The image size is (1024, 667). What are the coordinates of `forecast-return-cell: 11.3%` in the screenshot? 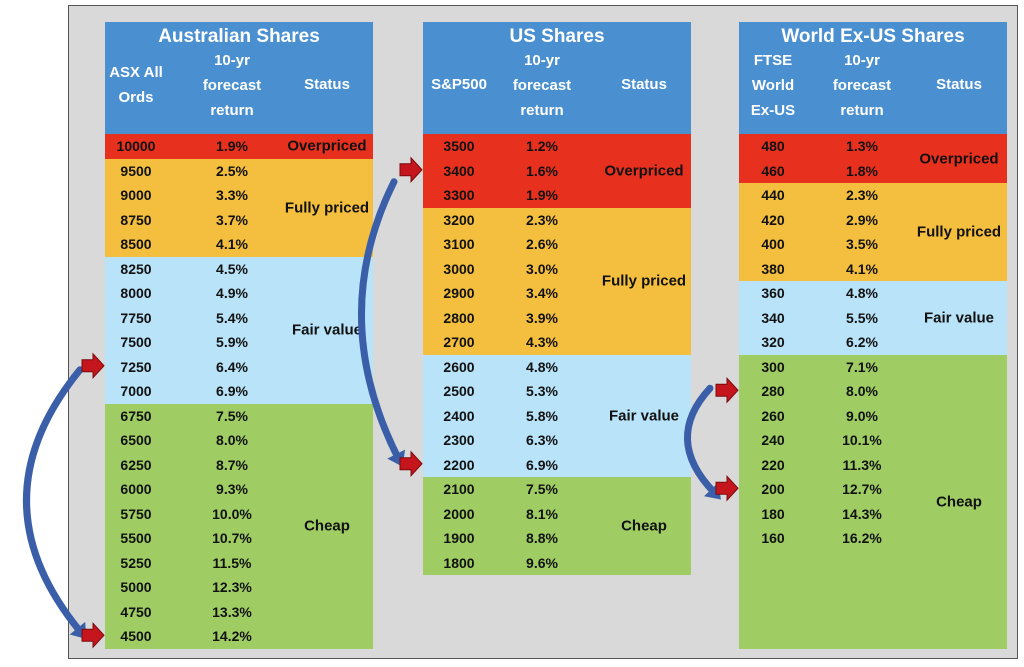 It's located at (862, 464).